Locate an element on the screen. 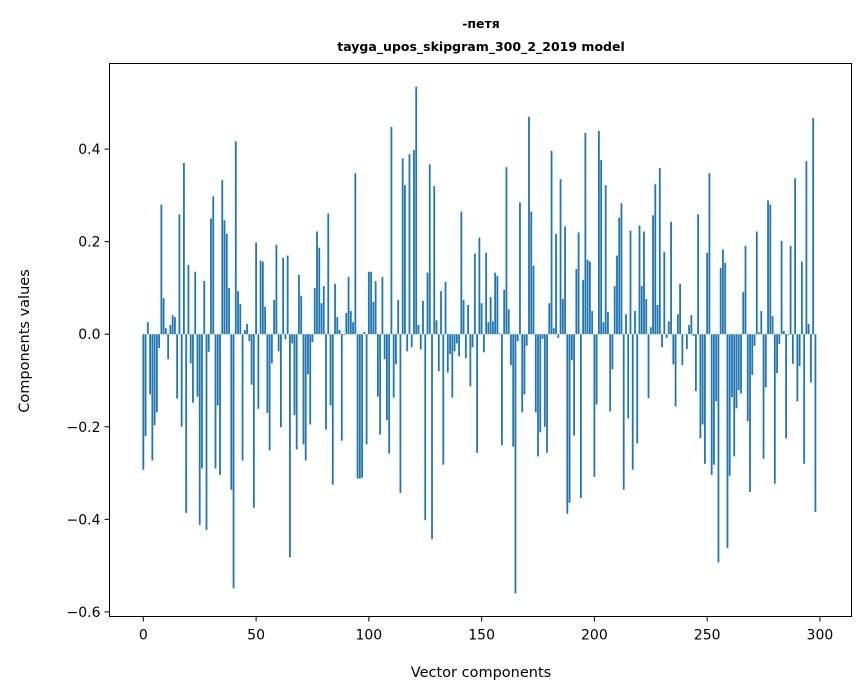  chart-title-line2: tayga_upos_skipgram_300_2_2019 model is located at coordinates (481, 47).